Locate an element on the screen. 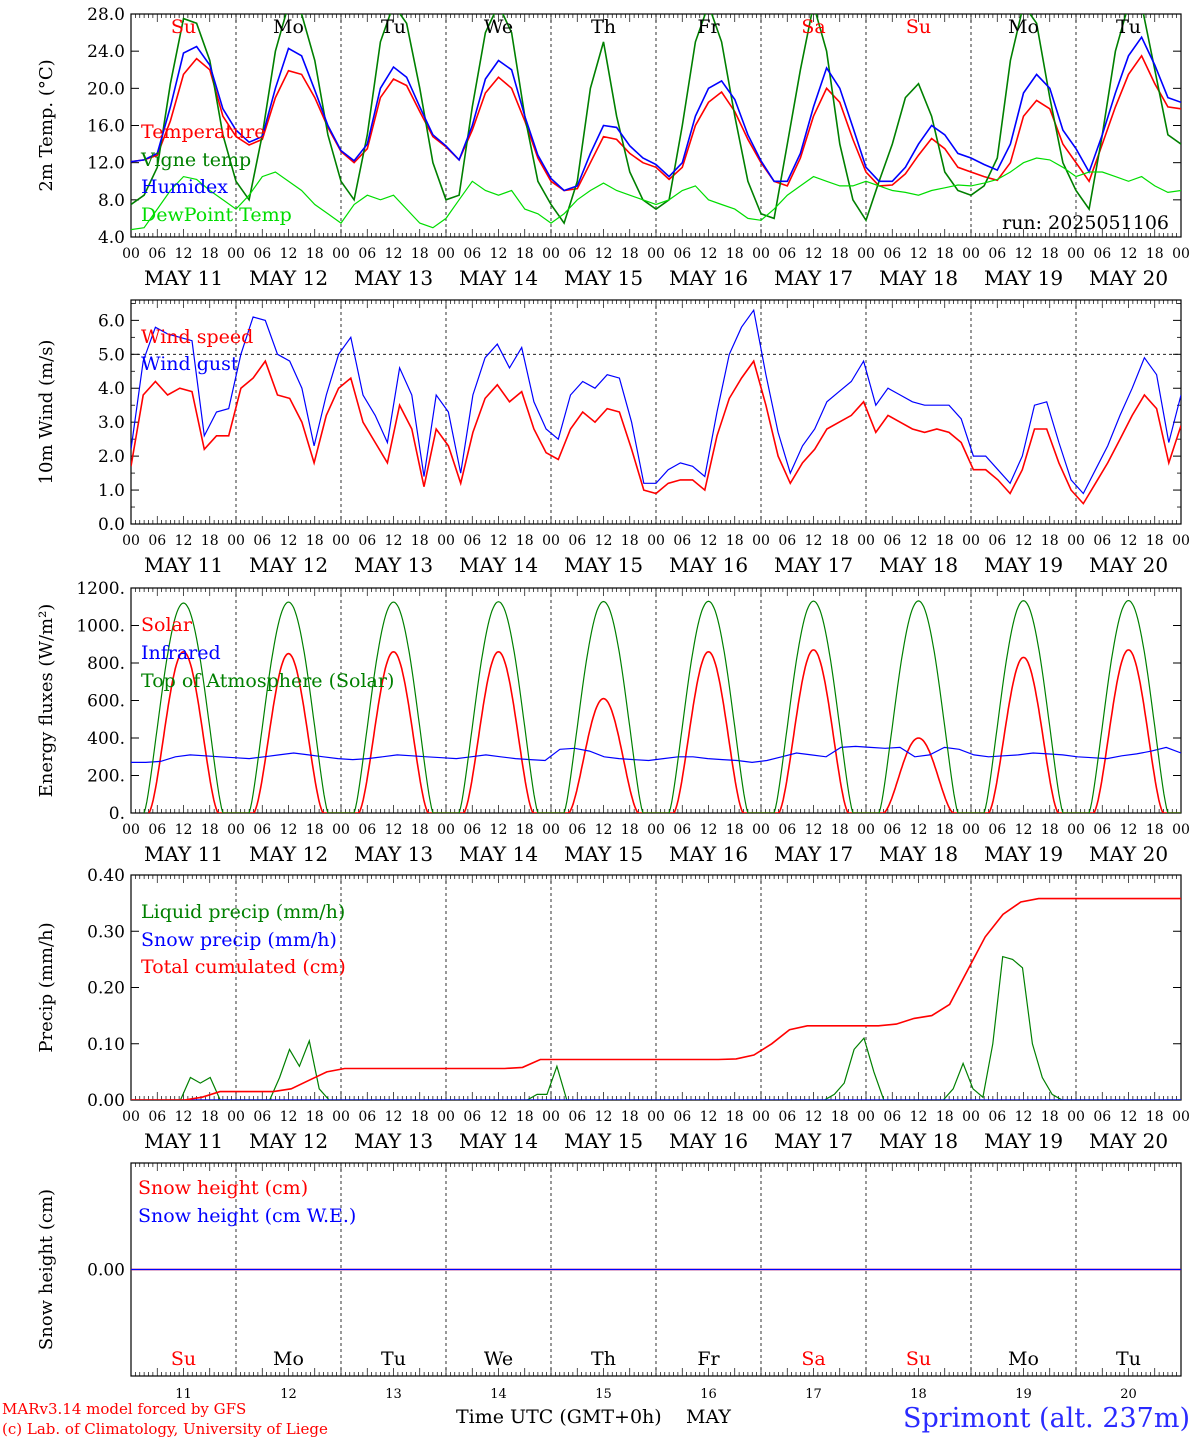 The width and height of the screenshot is (1194, 1440). y-tick-label: 16.0 is located at coordinates (106, 127).